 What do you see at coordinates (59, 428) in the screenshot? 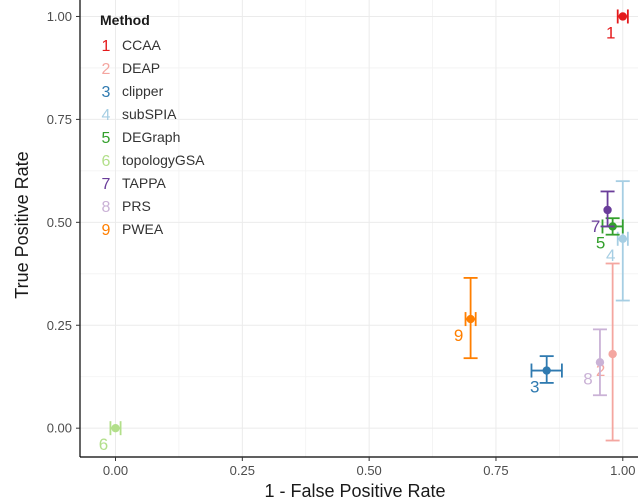
I see `y-tick-label: 0.00` at bounding box center [59, 428].